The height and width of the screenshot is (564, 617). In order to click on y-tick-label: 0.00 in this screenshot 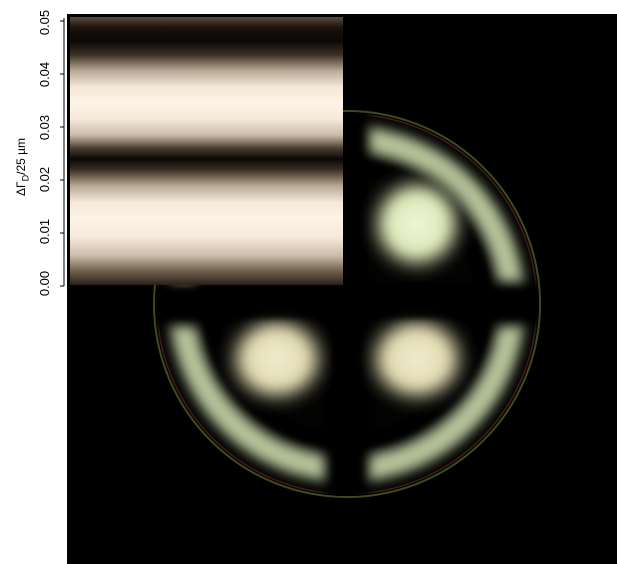, I will do `click(45, 283)`.